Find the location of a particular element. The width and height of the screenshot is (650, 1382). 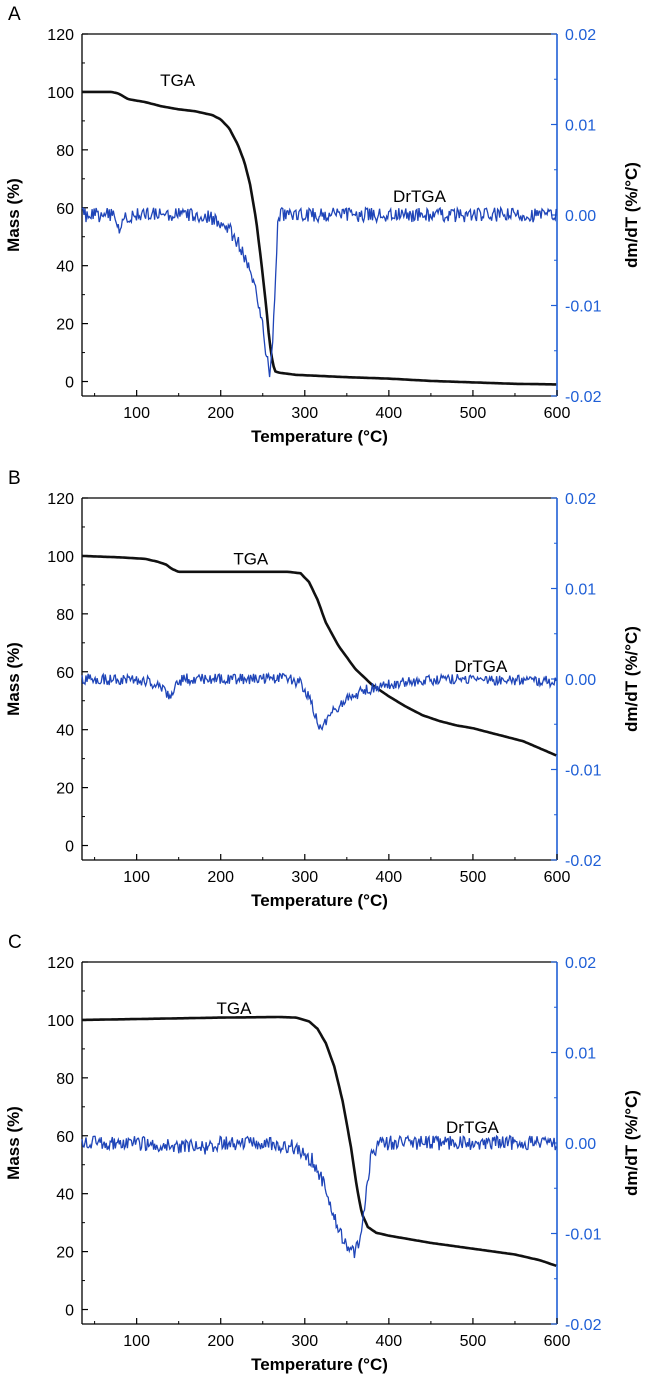

panel-label: A is located at coordinates (14, 14).